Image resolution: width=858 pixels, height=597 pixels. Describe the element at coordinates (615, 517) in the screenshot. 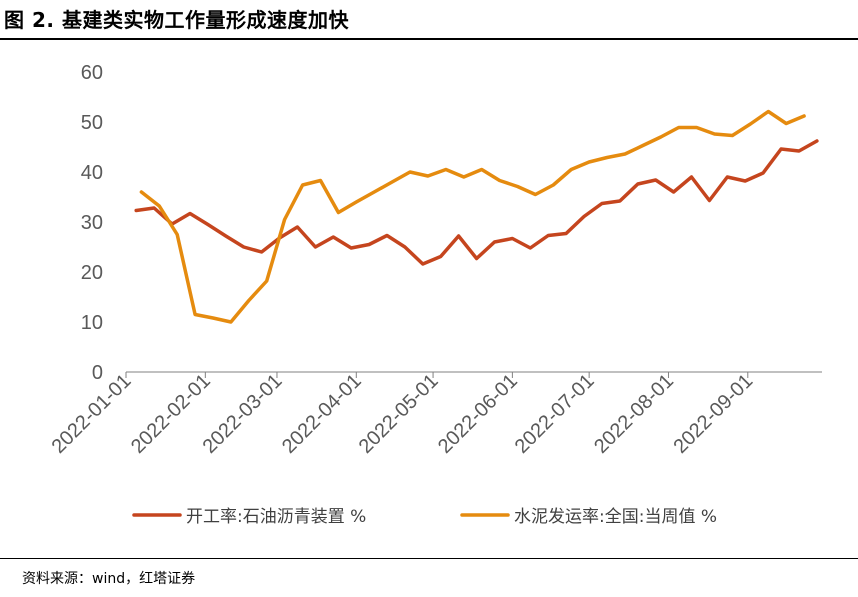

I see `legend-label: 水泥发运率:全国:当周值 %` at that location.